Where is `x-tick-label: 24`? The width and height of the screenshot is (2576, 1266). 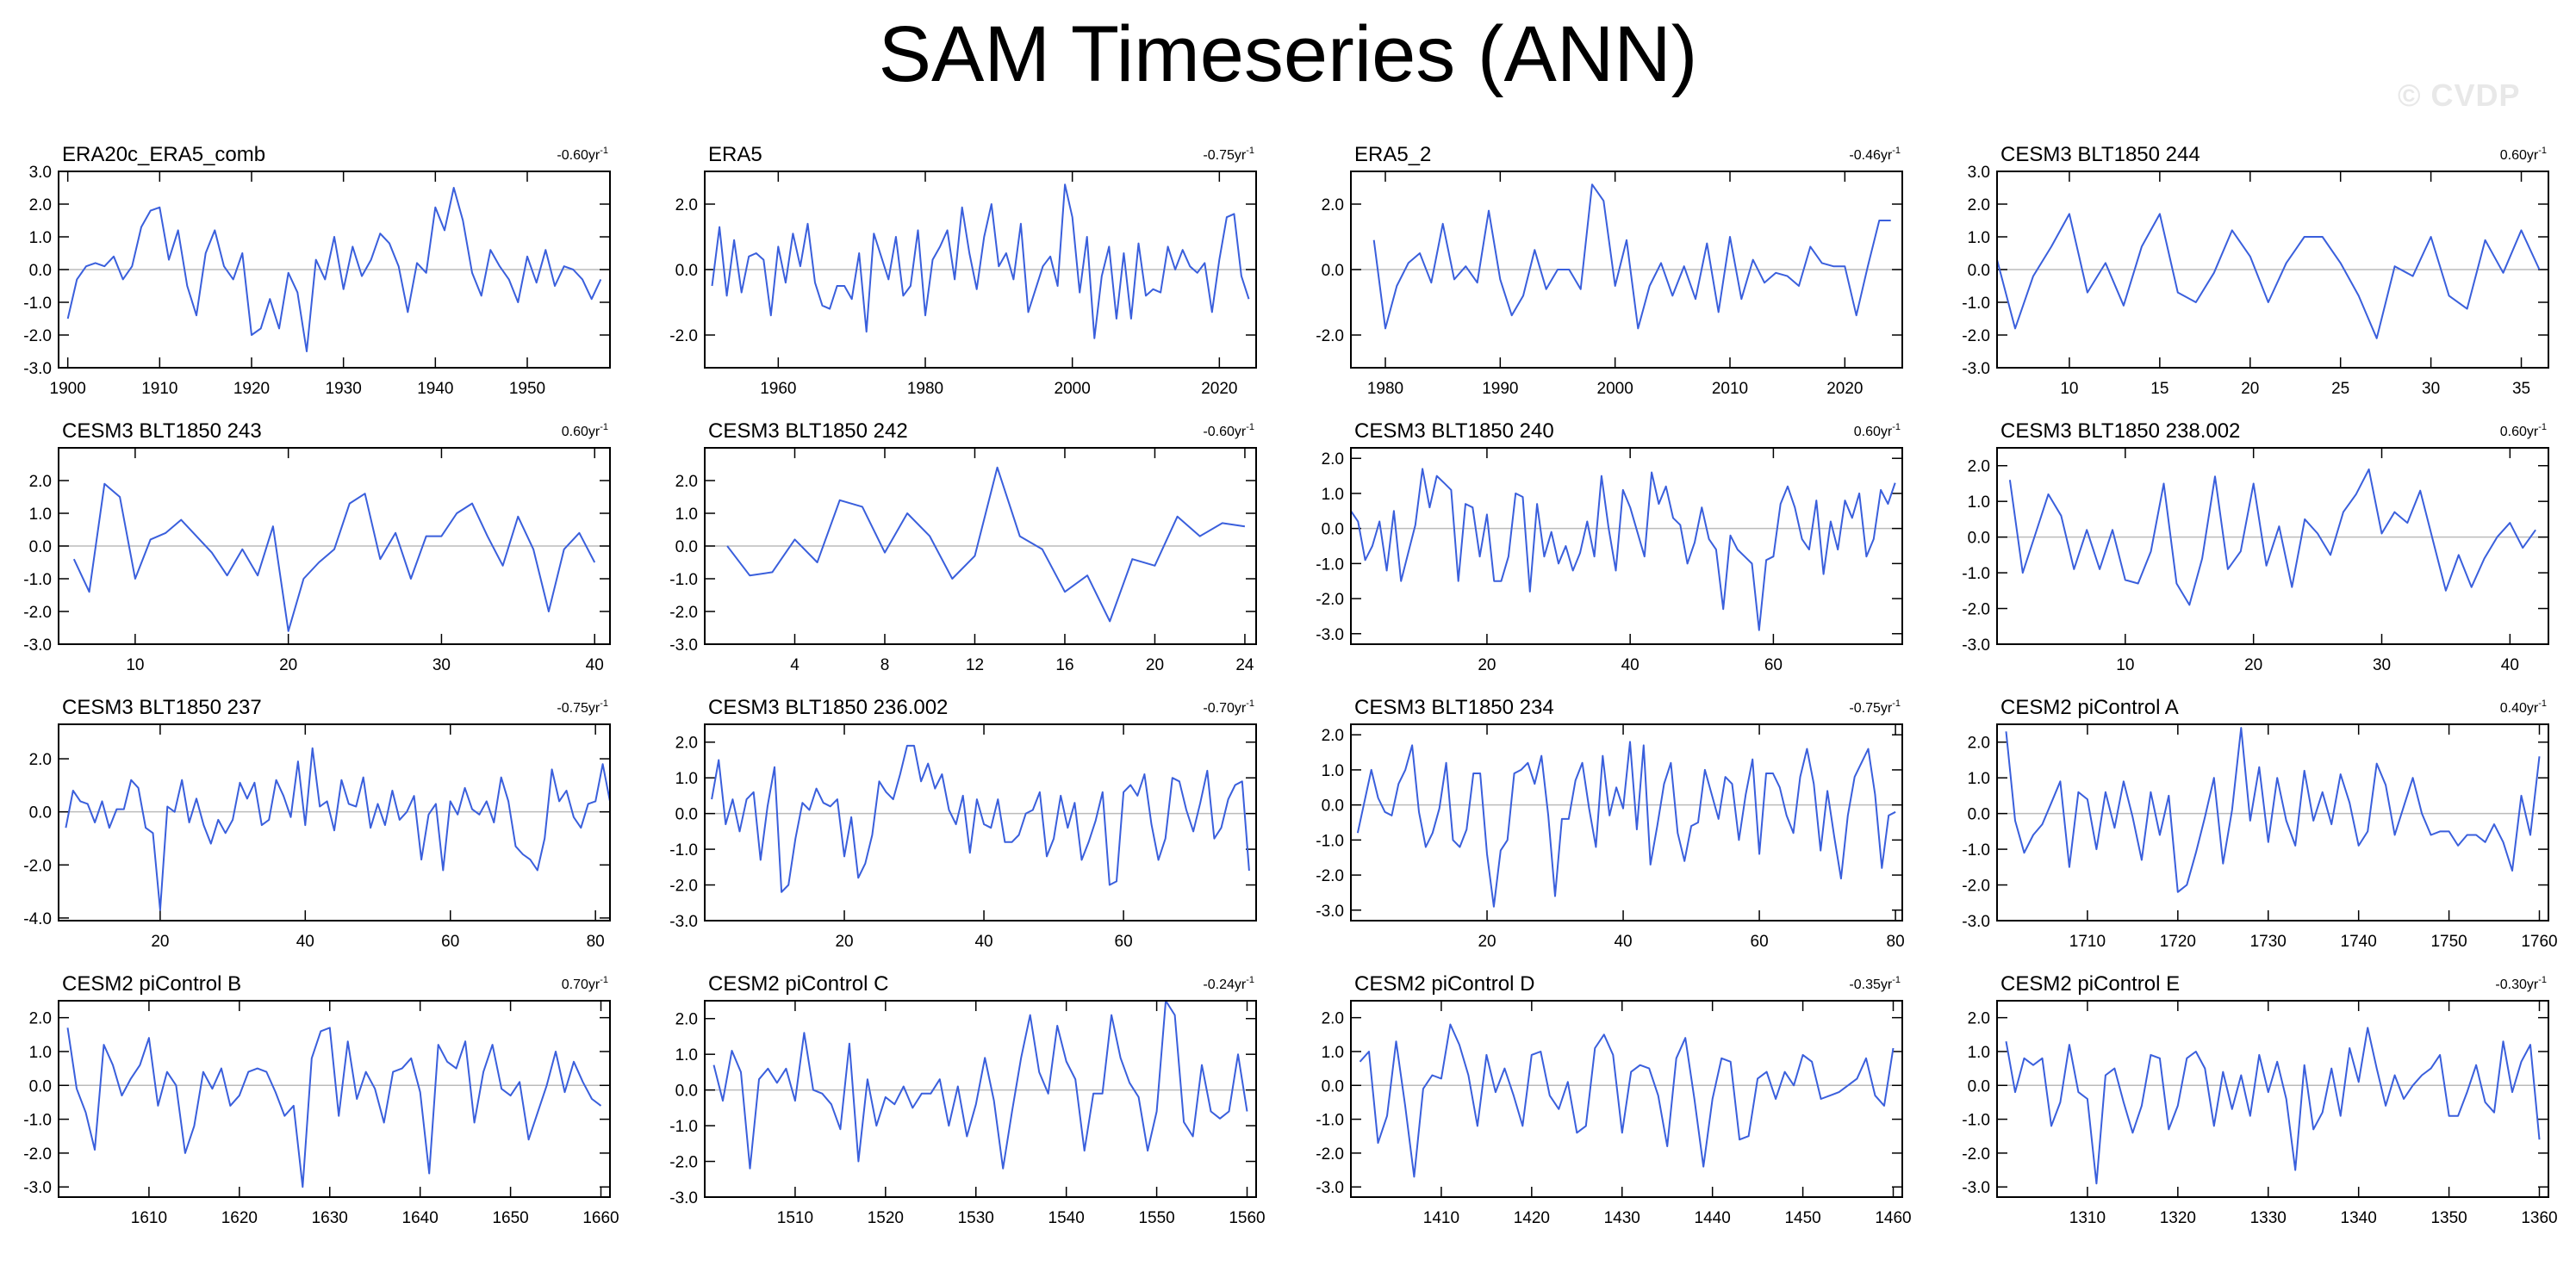 x-tick-label: 24 is located at coordinates (1245, 665).